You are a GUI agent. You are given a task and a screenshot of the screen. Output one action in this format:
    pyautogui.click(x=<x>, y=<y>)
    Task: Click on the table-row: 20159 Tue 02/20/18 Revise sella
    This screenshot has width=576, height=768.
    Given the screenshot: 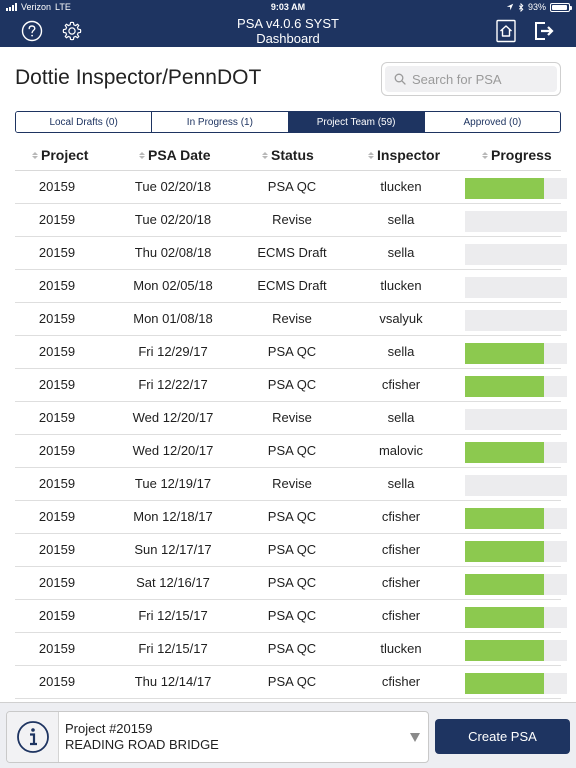 What is the action you would take?
    pyautogui.click(x=291, y=220)
    